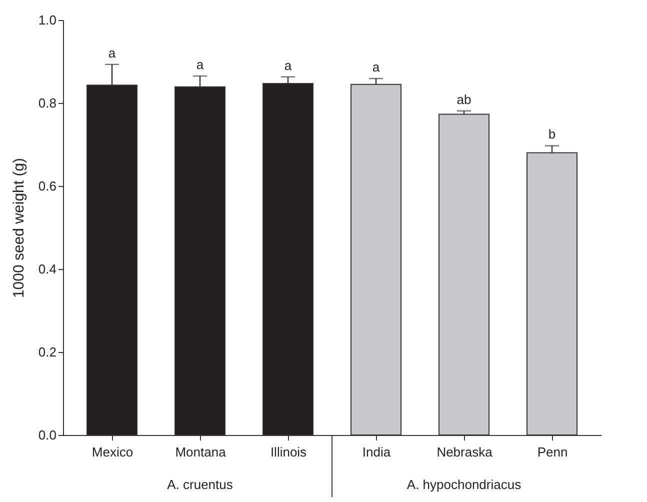  Describe the element at coordinates (377, 452) in the screenshot. I see `x-tick-label: India` at that location.